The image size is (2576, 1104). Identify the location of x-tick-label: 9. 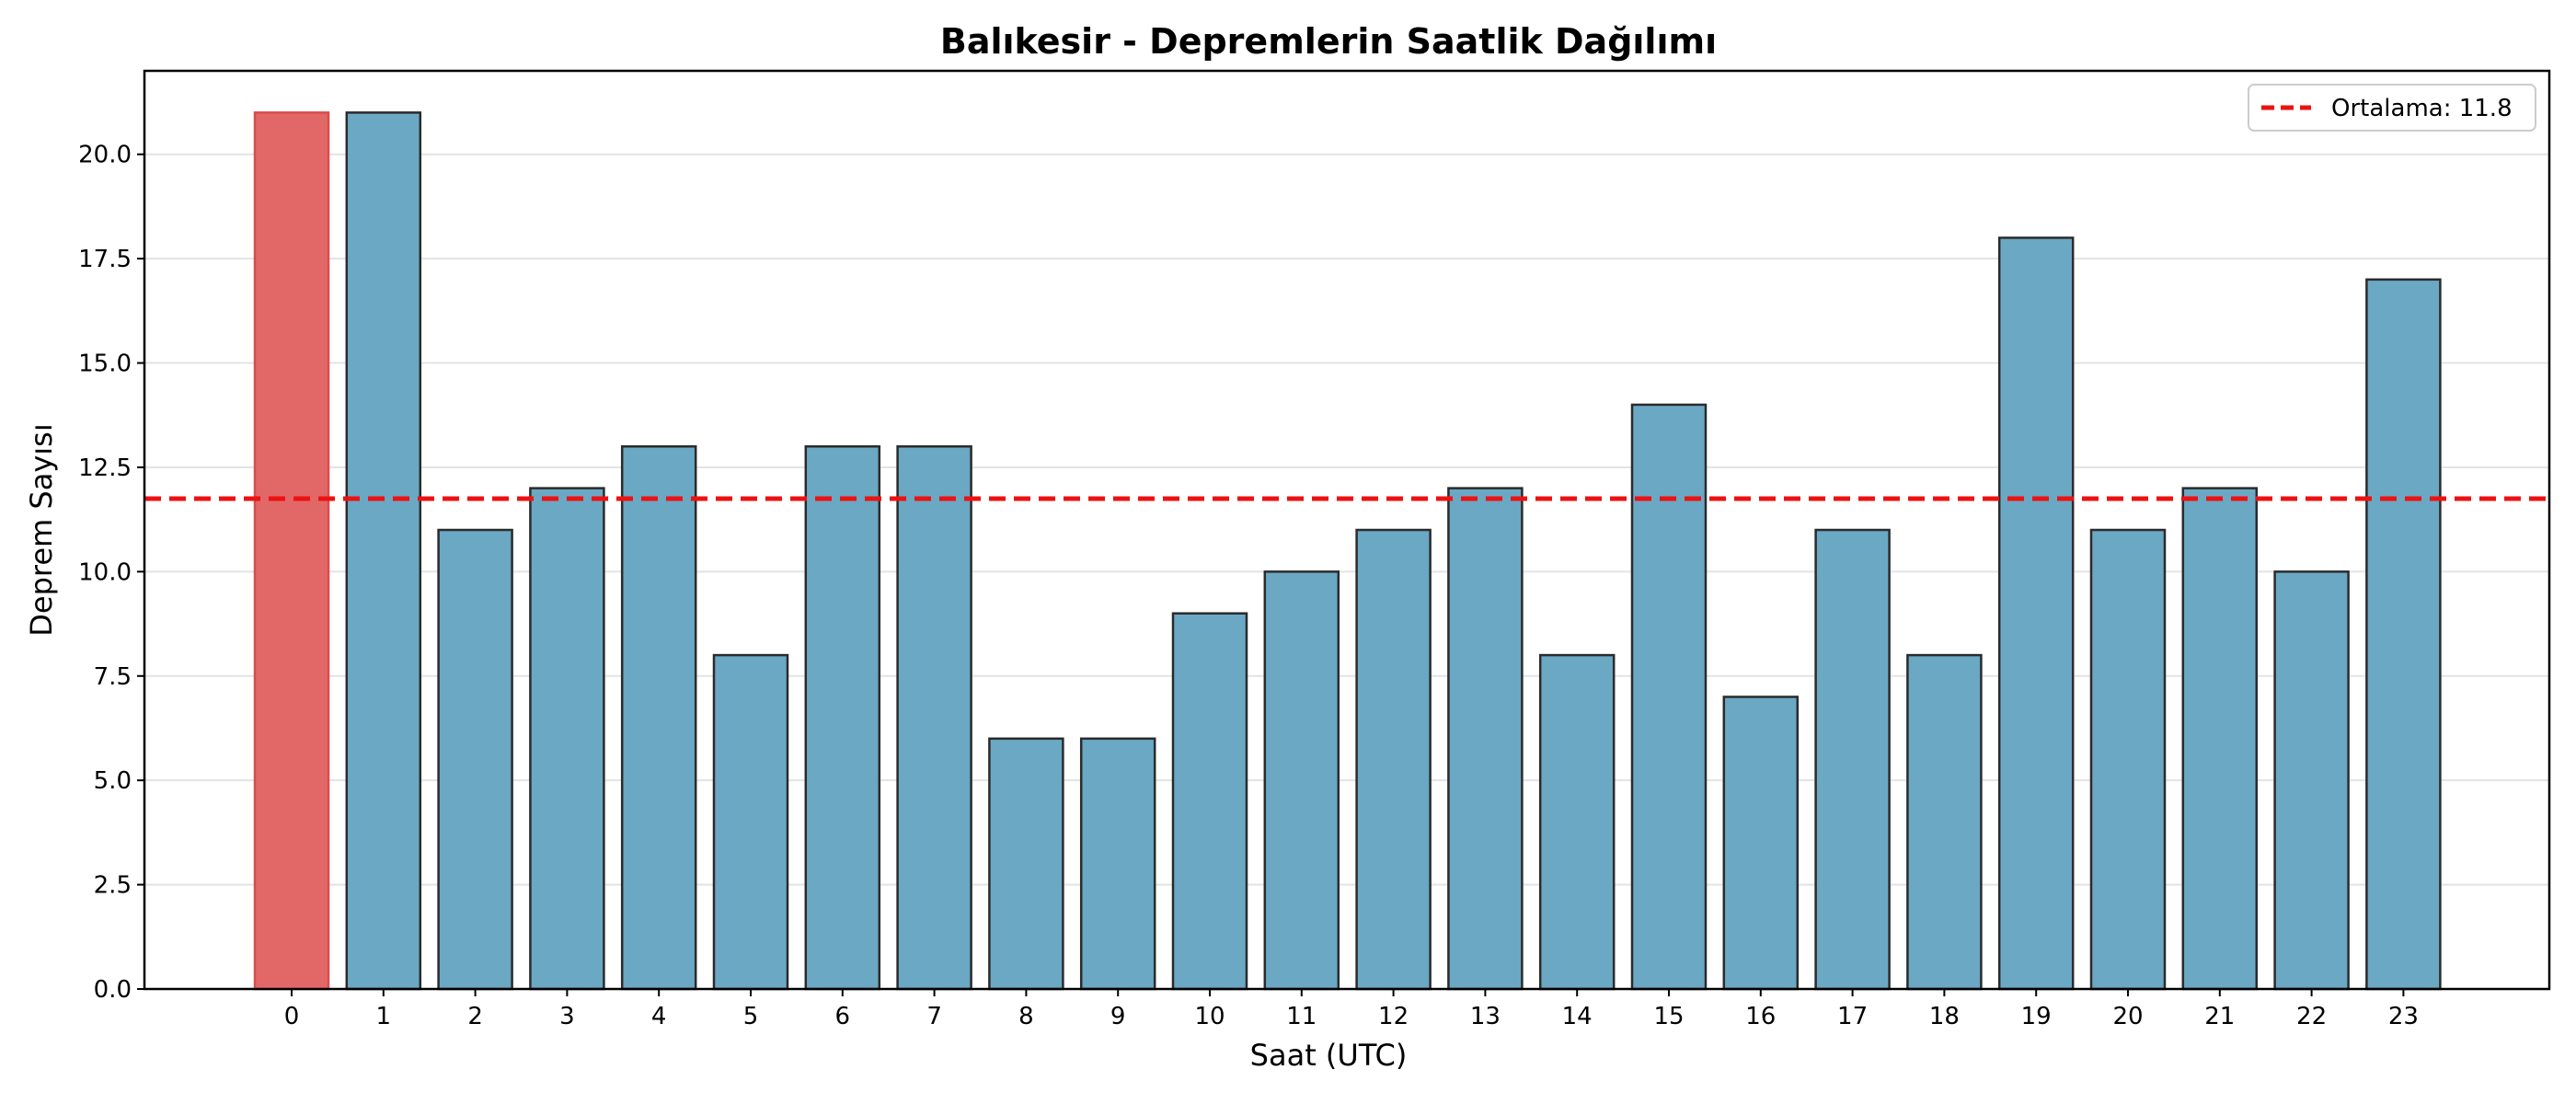
(1118, 1016).